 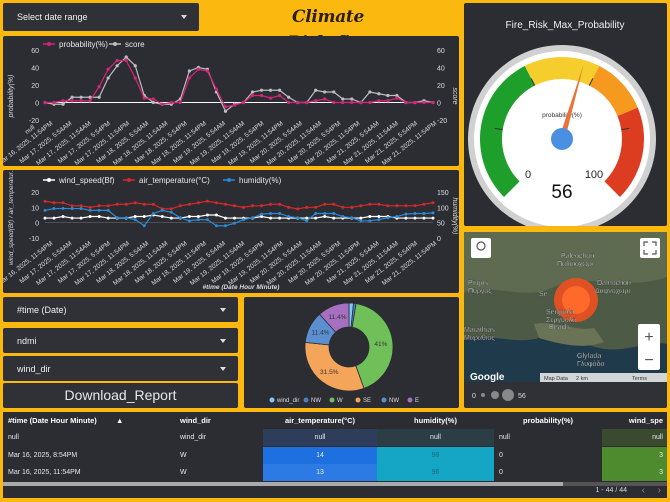 What do you see at coordinates (648, 337) in the screenshot?
I see `zoom-in-button: +` at bounding box center [648, 337].